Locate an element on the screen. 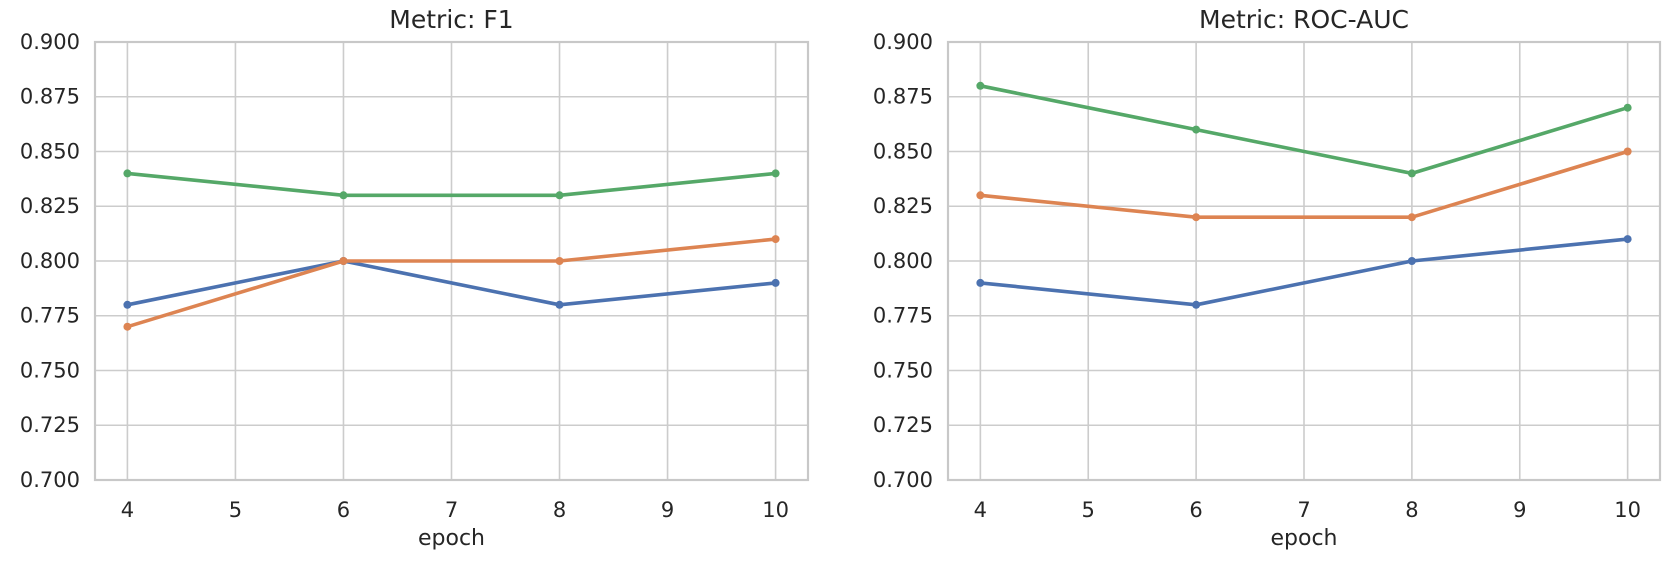 This screenshot has height=565, width=1673. series is located at coordinates (451, 250).